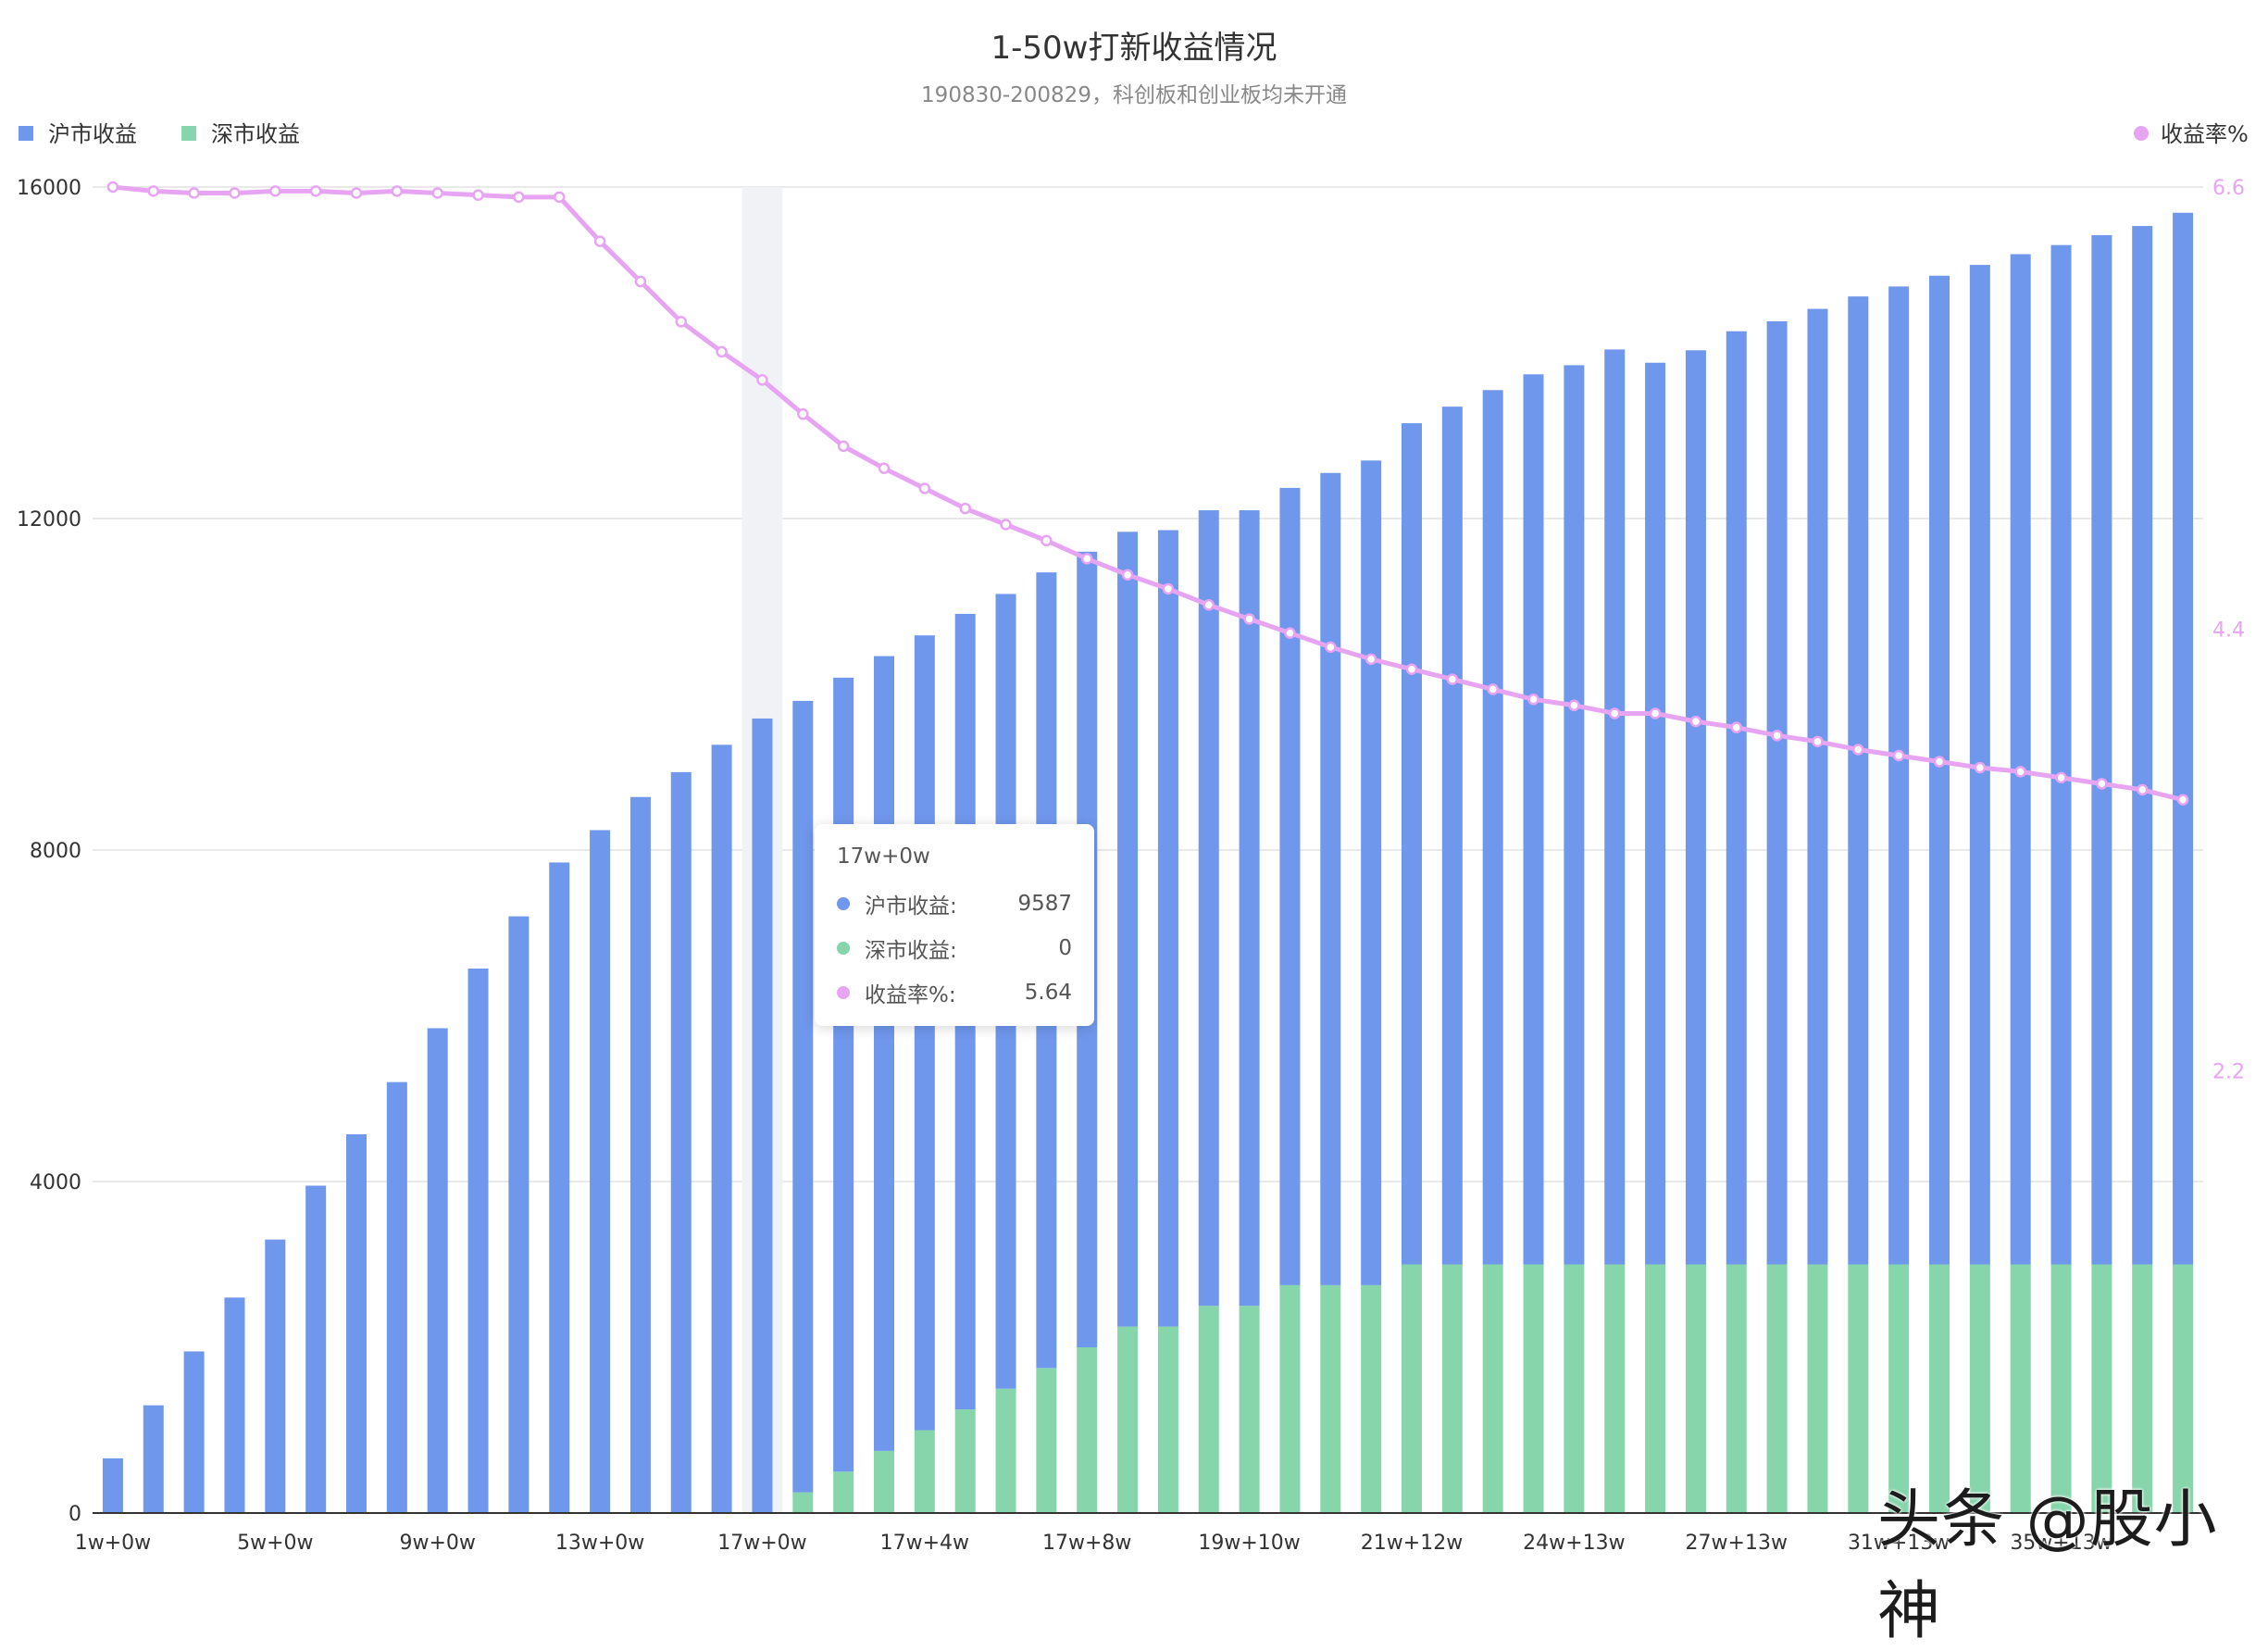 The width and height of the screenshot is (2268, 1651). I want to click on legend-left: 沪市收益 深市收益, so click(159, 134).